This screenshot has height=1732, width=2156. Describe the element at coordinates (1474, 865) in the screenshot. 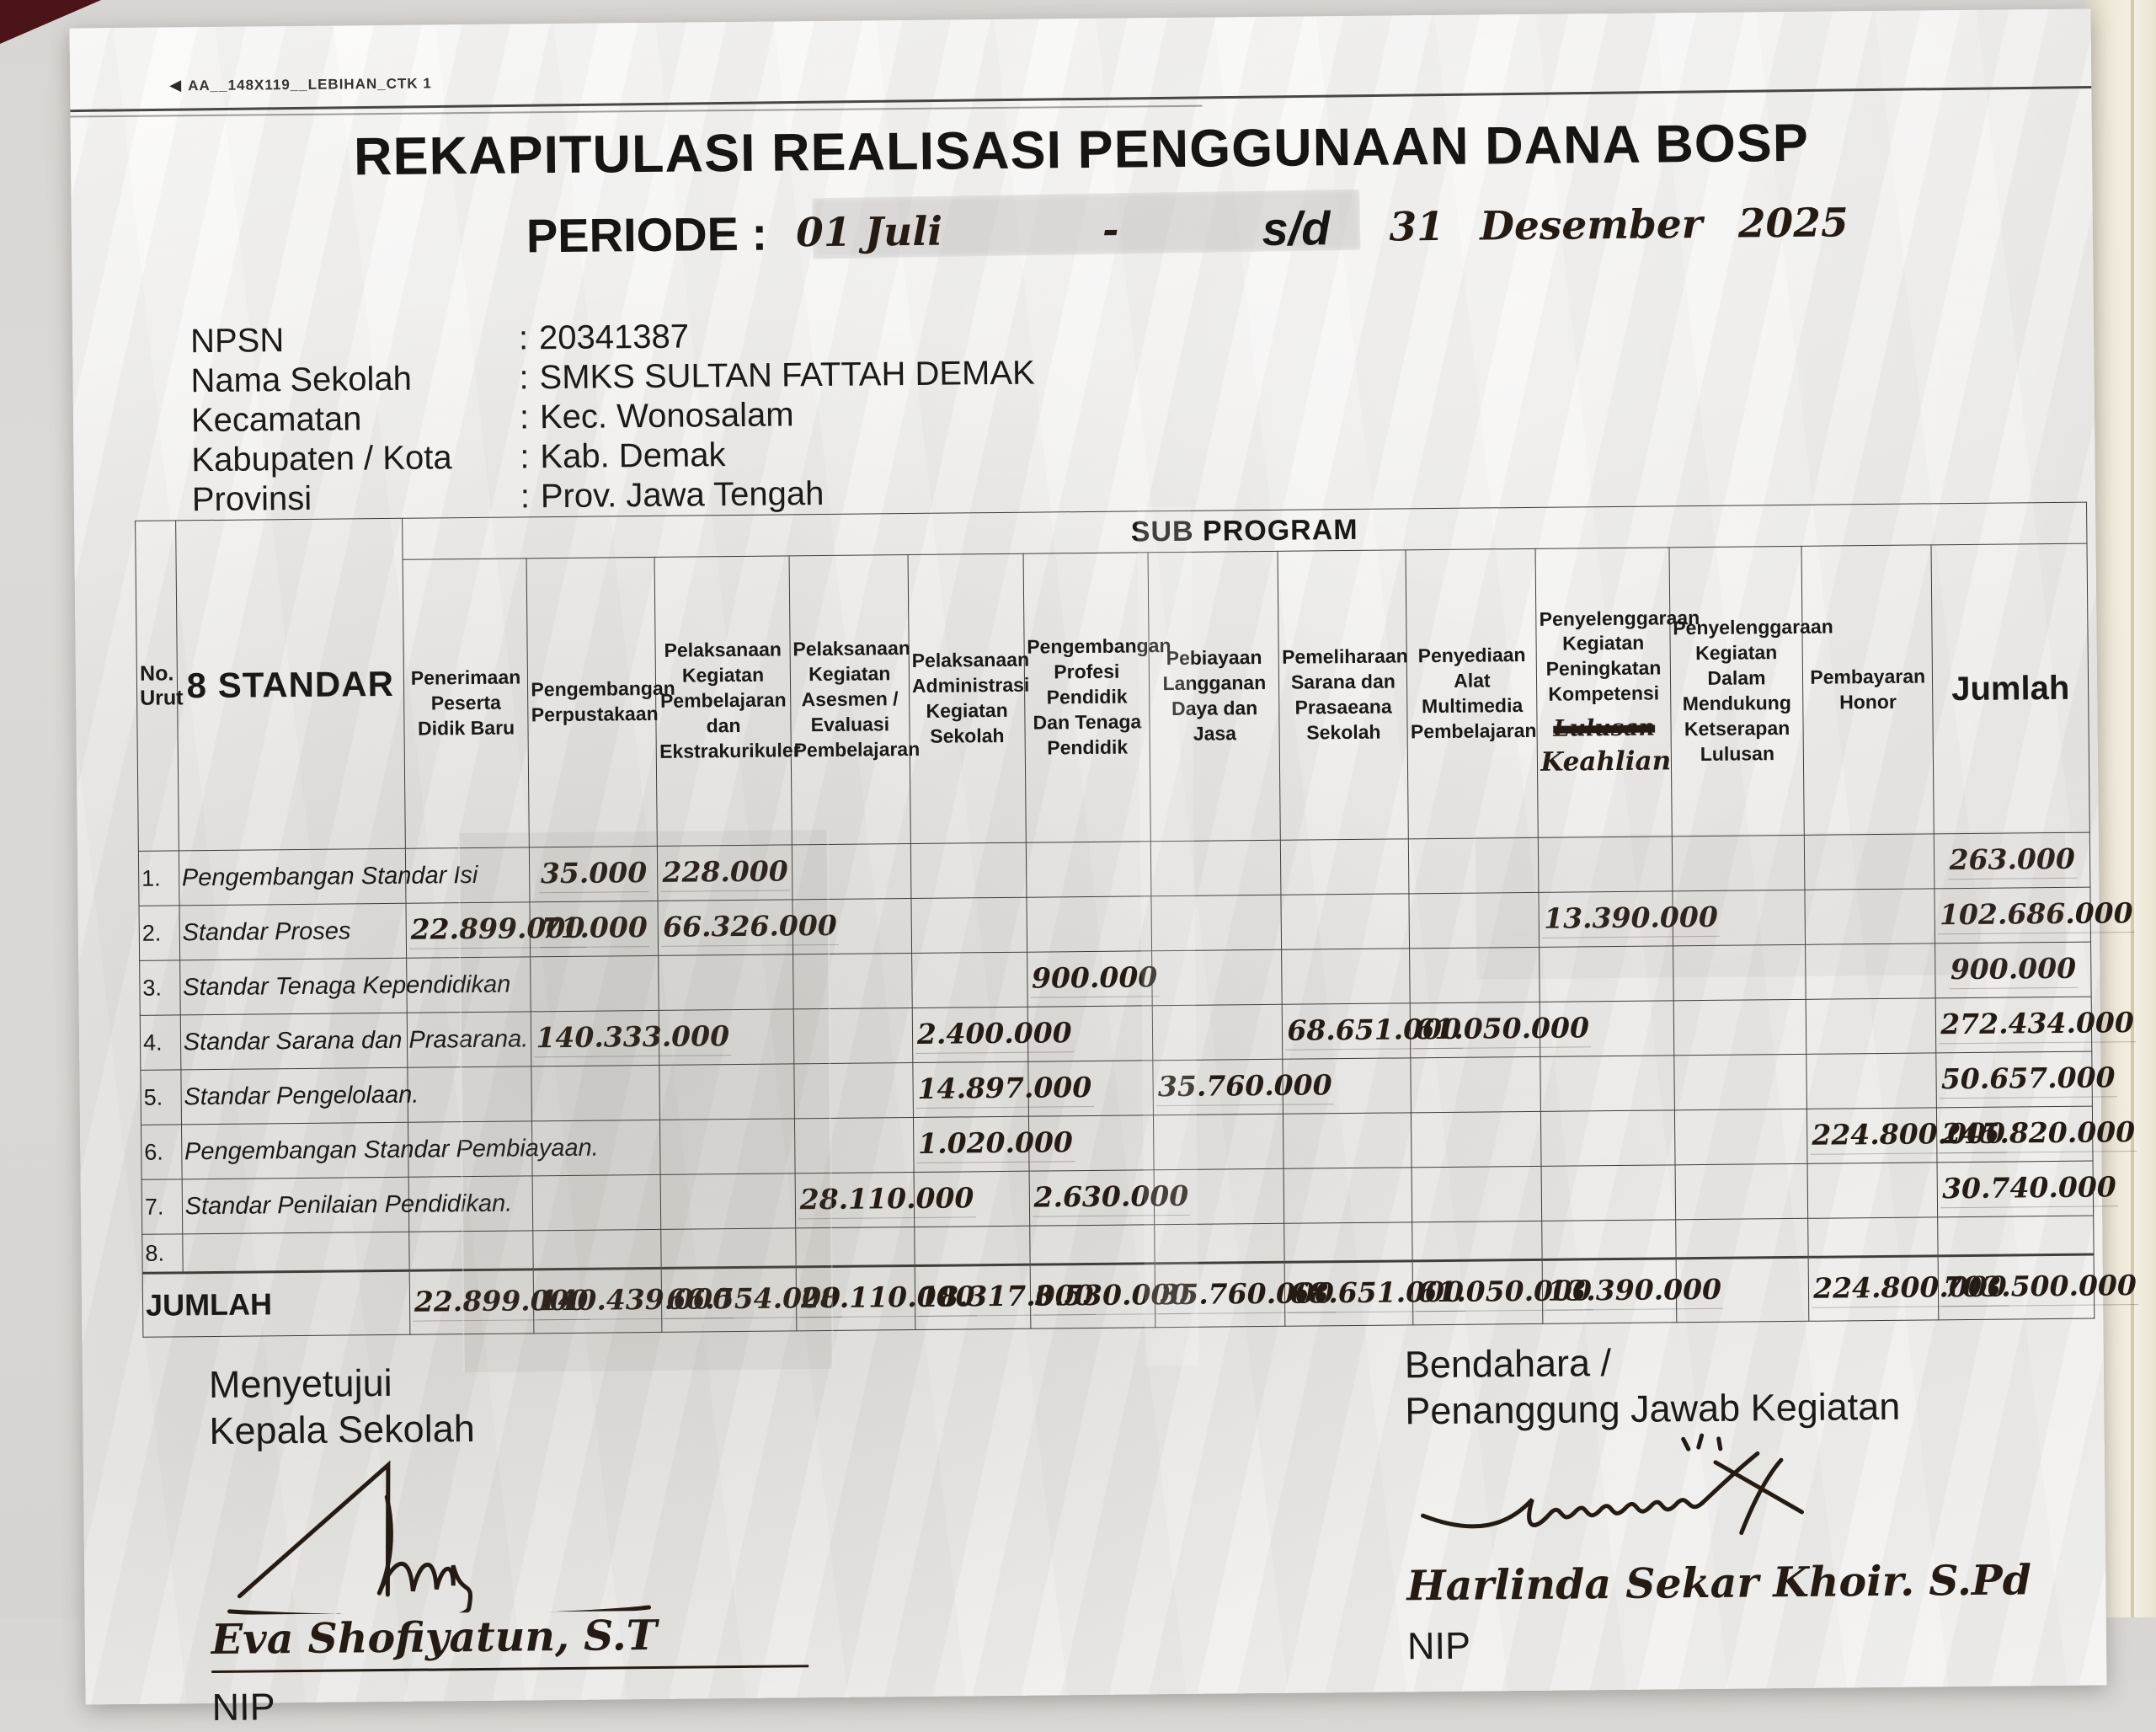

I see `cell-r1-c9` at that location.